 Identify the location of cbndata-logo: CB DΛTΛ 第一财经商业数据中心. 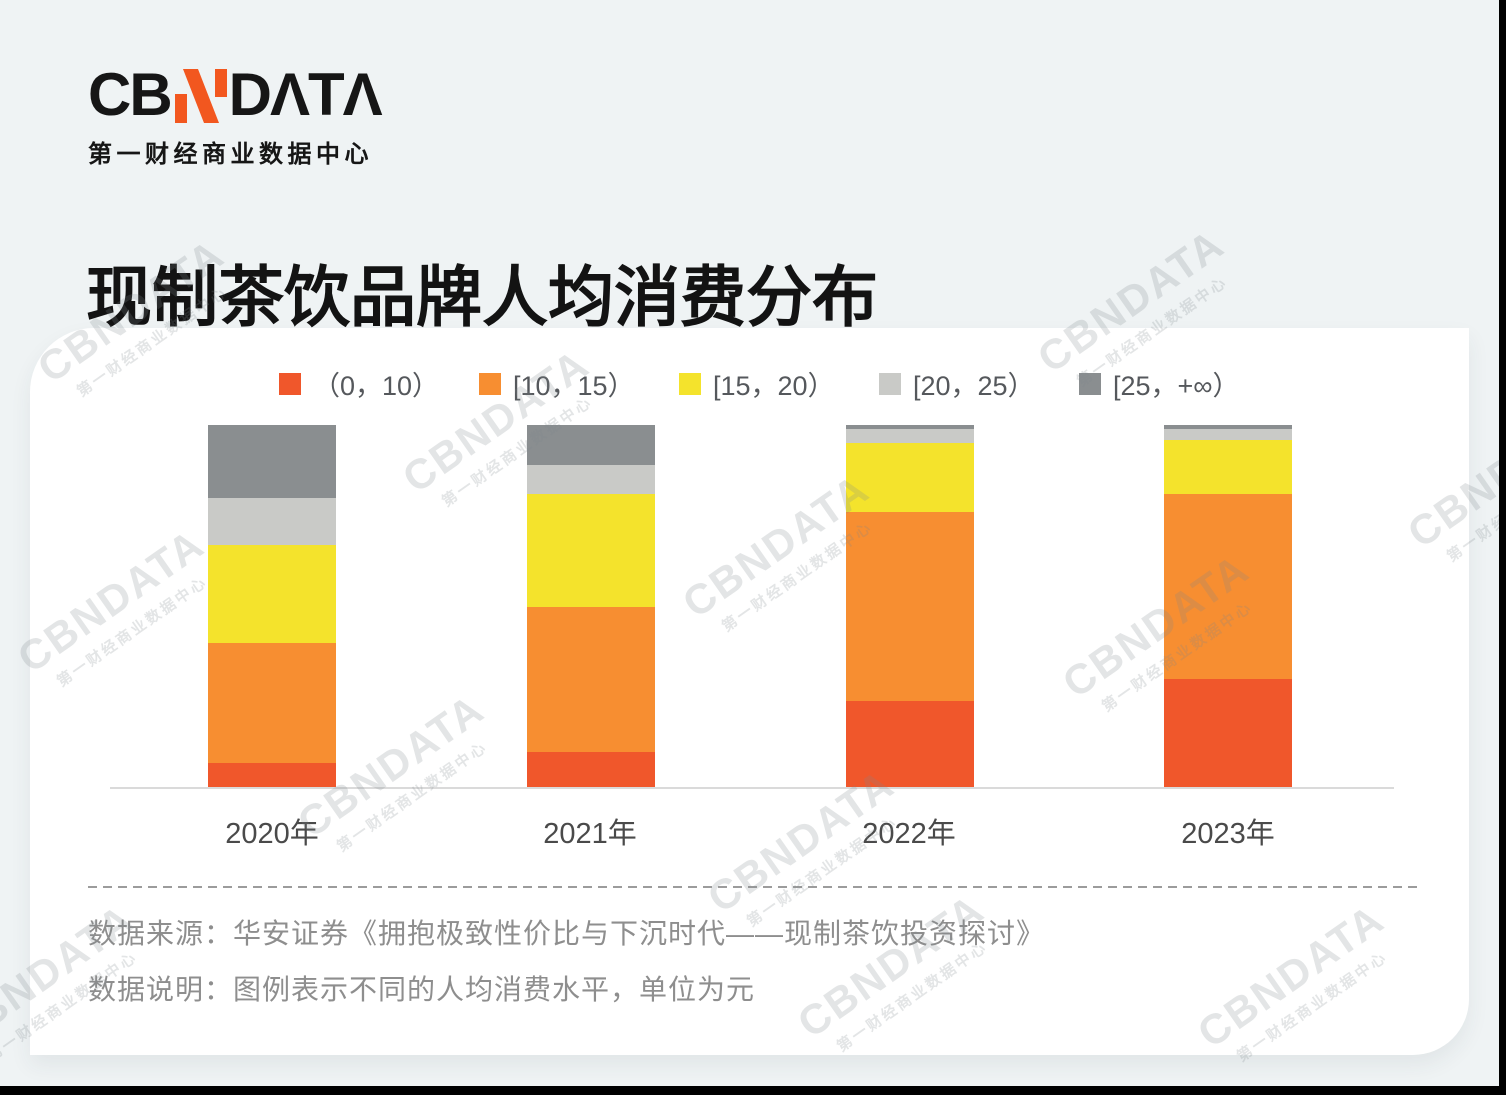
(235, 115).